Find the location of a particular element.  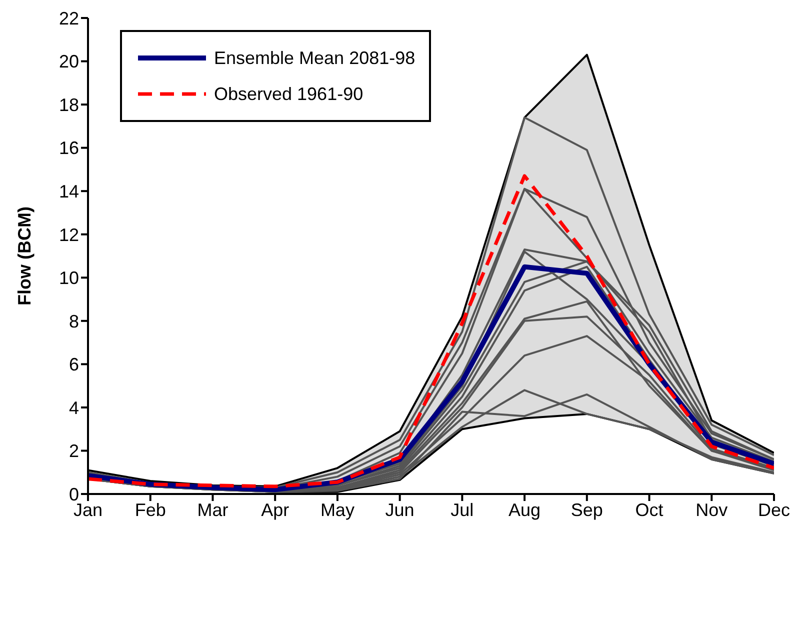

x-tick-label: Jul is located at coordinates (462, 510).